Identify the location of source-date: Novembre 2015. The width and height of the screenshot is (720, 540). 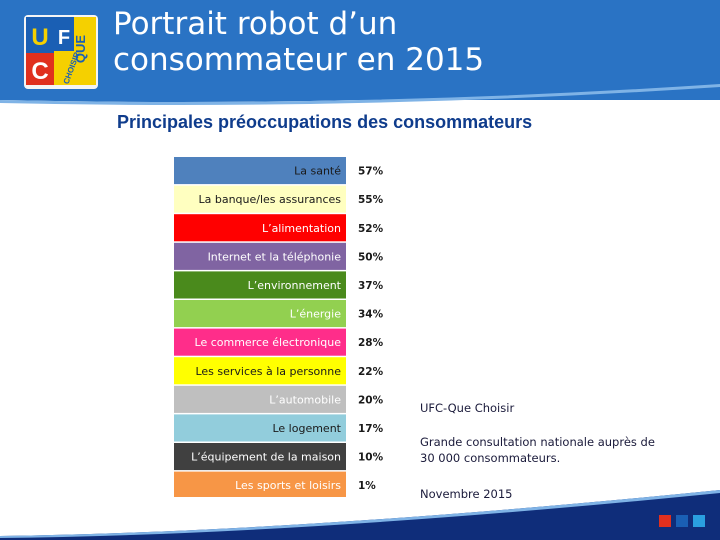
(466, 494).